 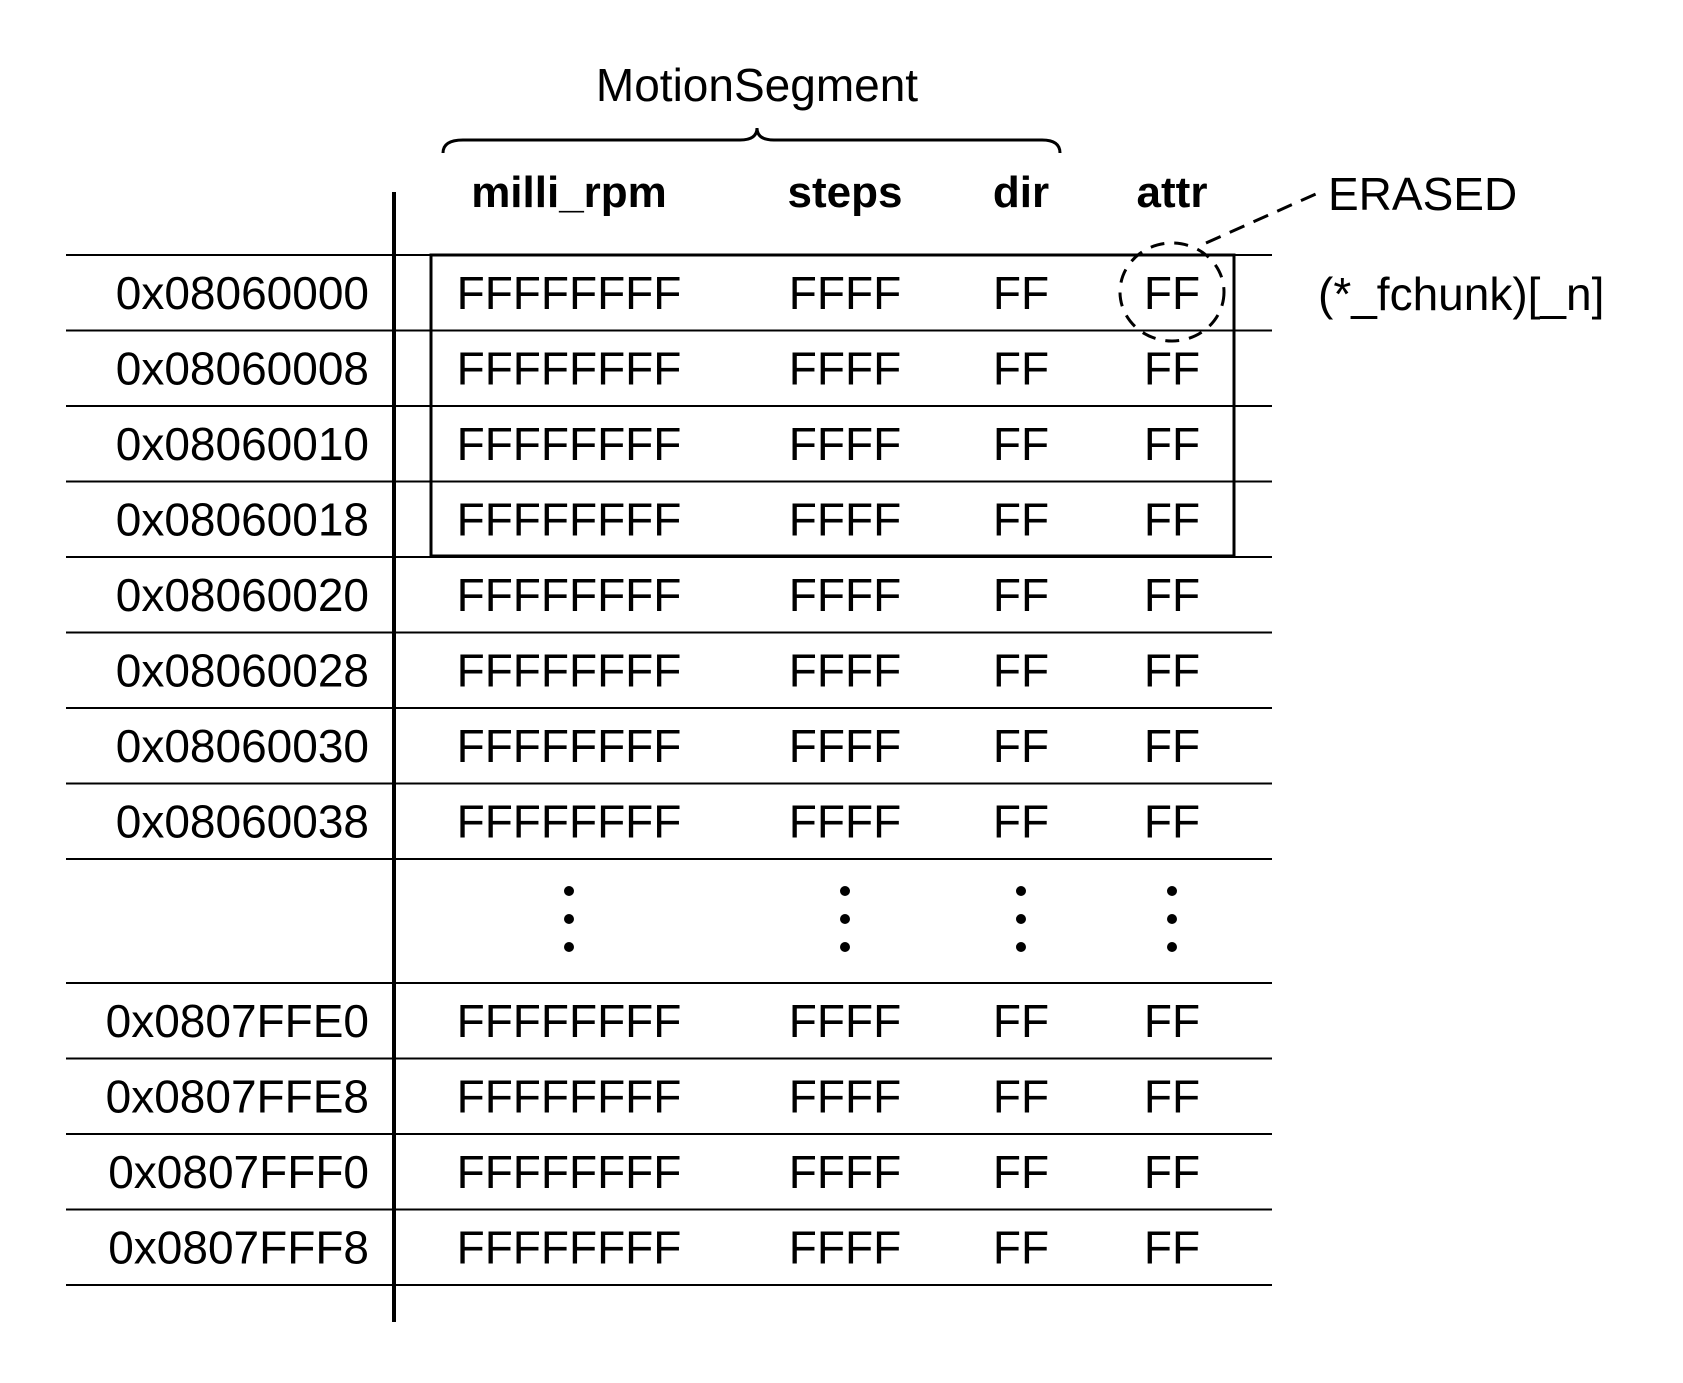 I want to click on erased-callout-label: ERASED, so click(x=1422, y=194).